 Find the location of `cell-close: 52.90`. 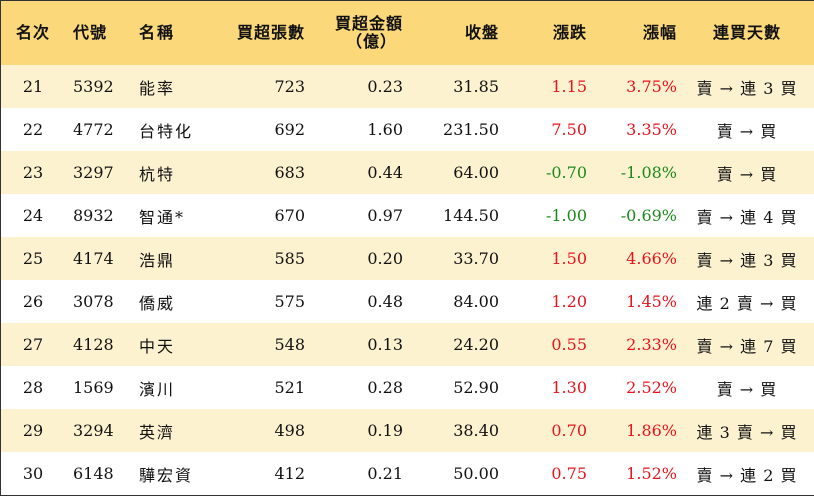

cell-close: 52.90 is located at coordinates (476, 387).